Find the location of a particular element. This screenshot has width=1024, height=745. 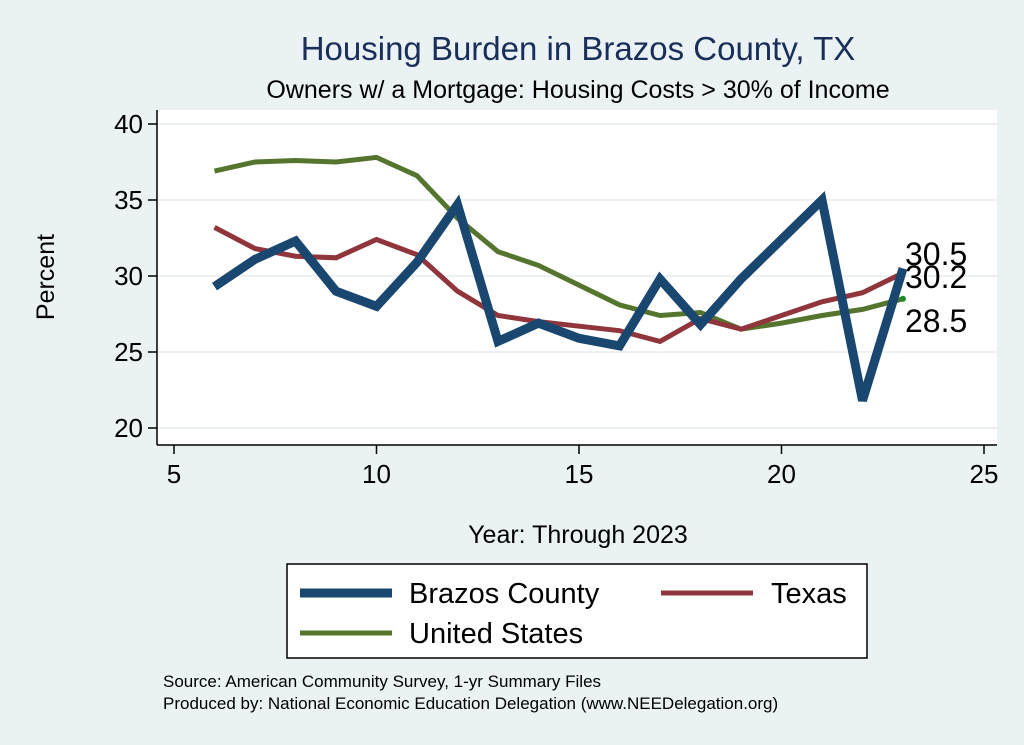

y-tick-label: 30 is located at coordinates (128, 276).